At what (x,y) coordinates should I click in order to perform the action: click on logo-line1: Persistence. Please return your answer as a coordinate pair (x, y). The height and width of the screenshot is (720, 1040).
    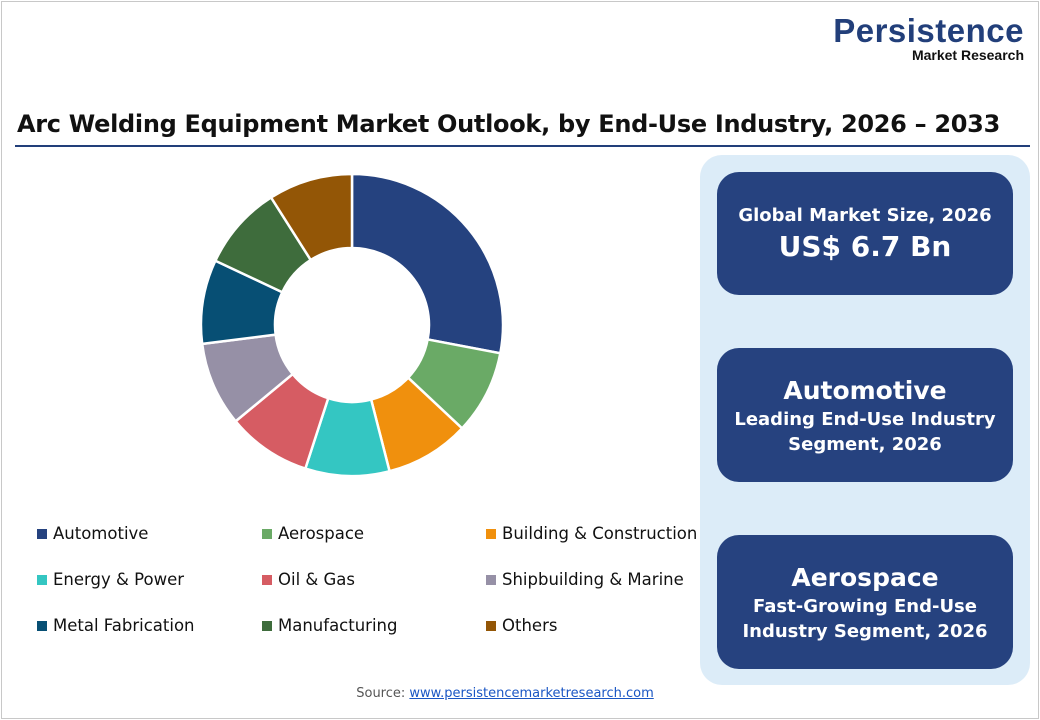
    Looking at the image, I should click on (928, 30).